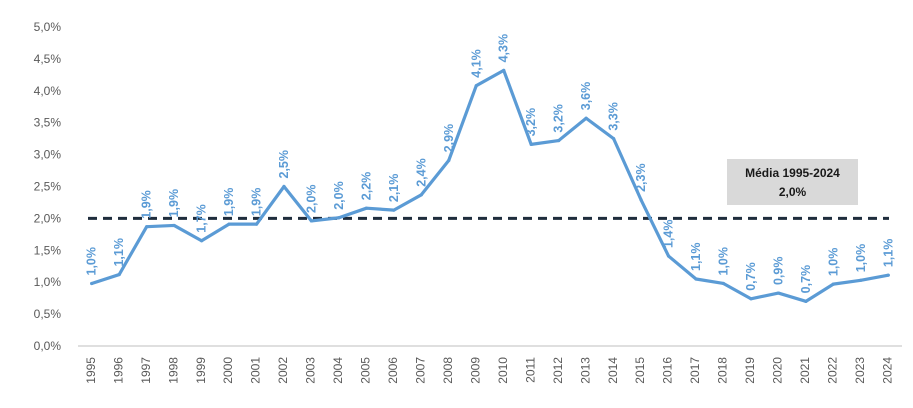 Image resolution: width=913 pixels, height=408 pixels. Describe the element at coordinates (48, 91) in the screenshot. I see `y-tick-label: 4,0%` at that location.